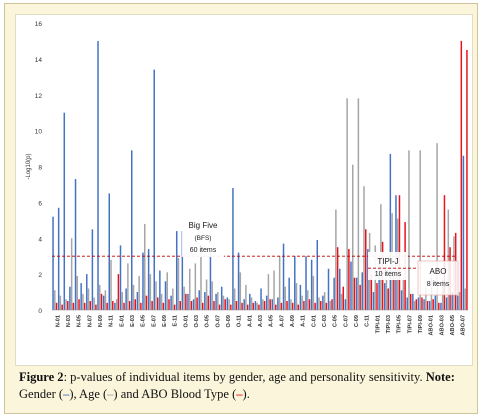  What do you see at coordinates (165, 321) in the screenshot?
I see `x-tick-label: E-09` at bounding box center [165, 321].